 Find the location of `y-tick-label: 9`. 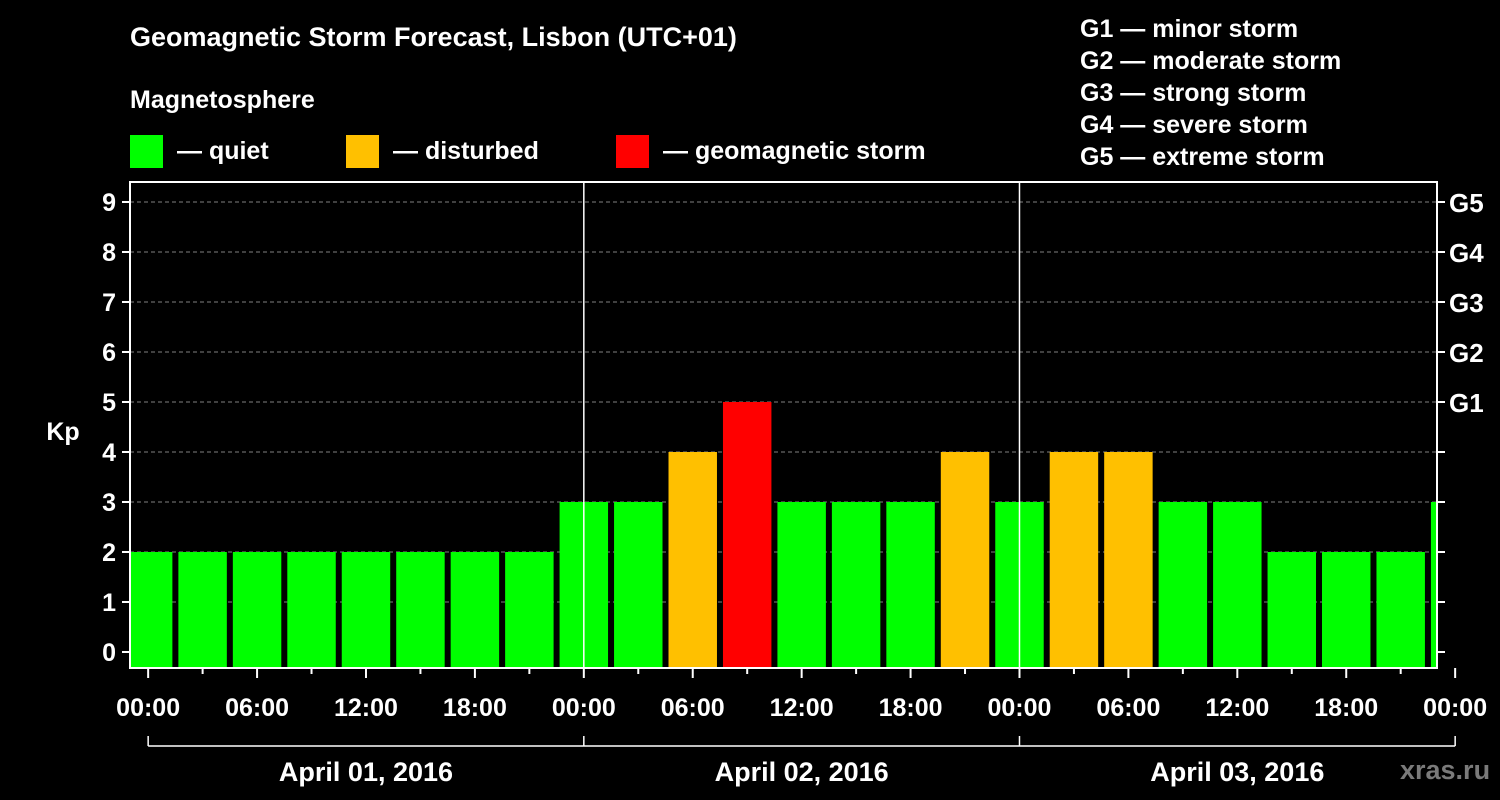

y-tick-label: 9 is located at coordinates (109, 203).